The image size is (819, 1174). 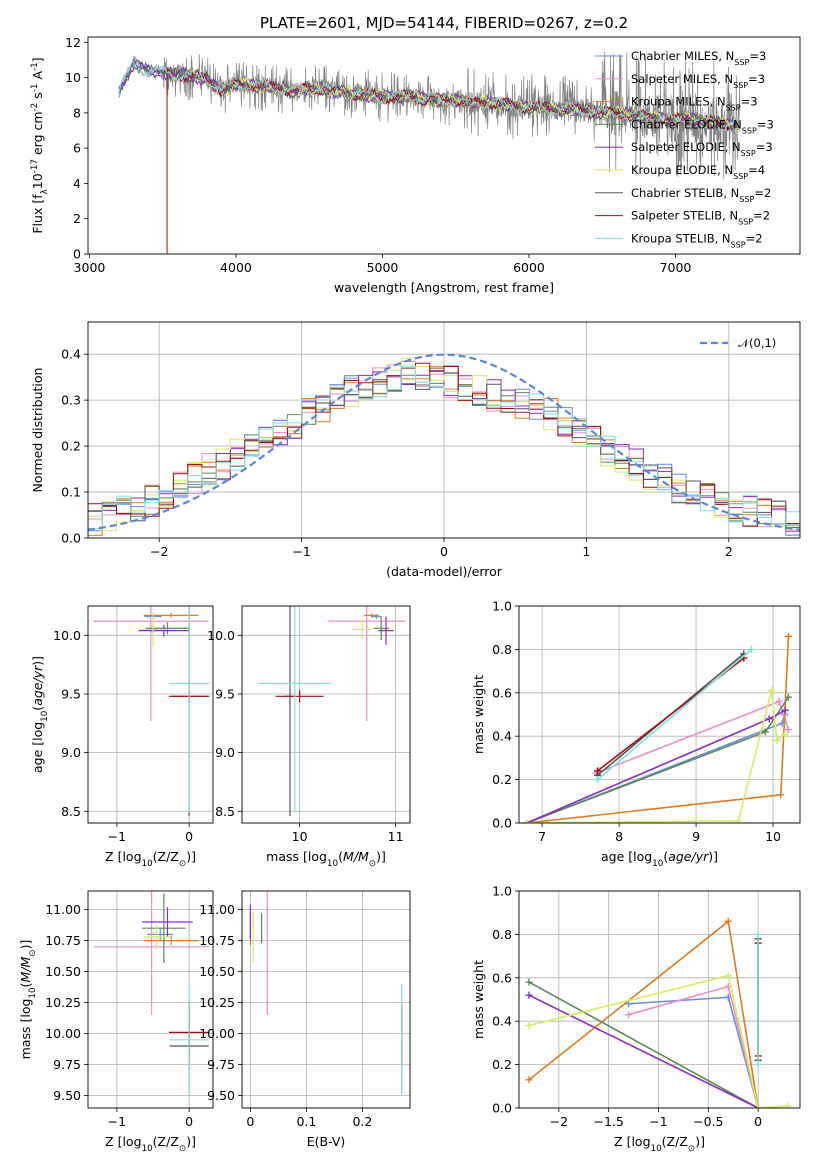 What do you see at coordinates (300, 836) in the screenshot?
I see `x-tick-label: 10` at bounding box center [300, 836].